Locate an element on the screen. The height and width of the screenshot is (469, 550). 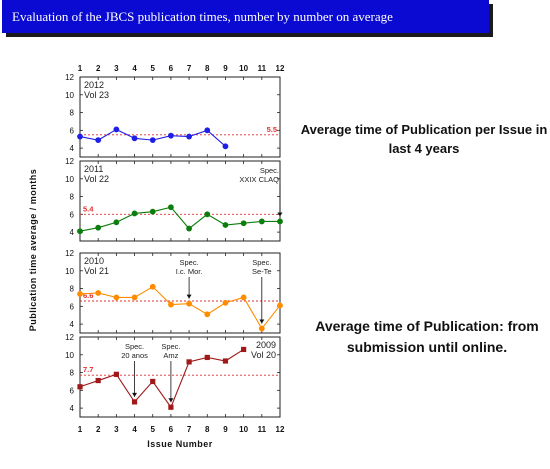
x-tick-label-top: 5 is located at coordinates (153, 68).